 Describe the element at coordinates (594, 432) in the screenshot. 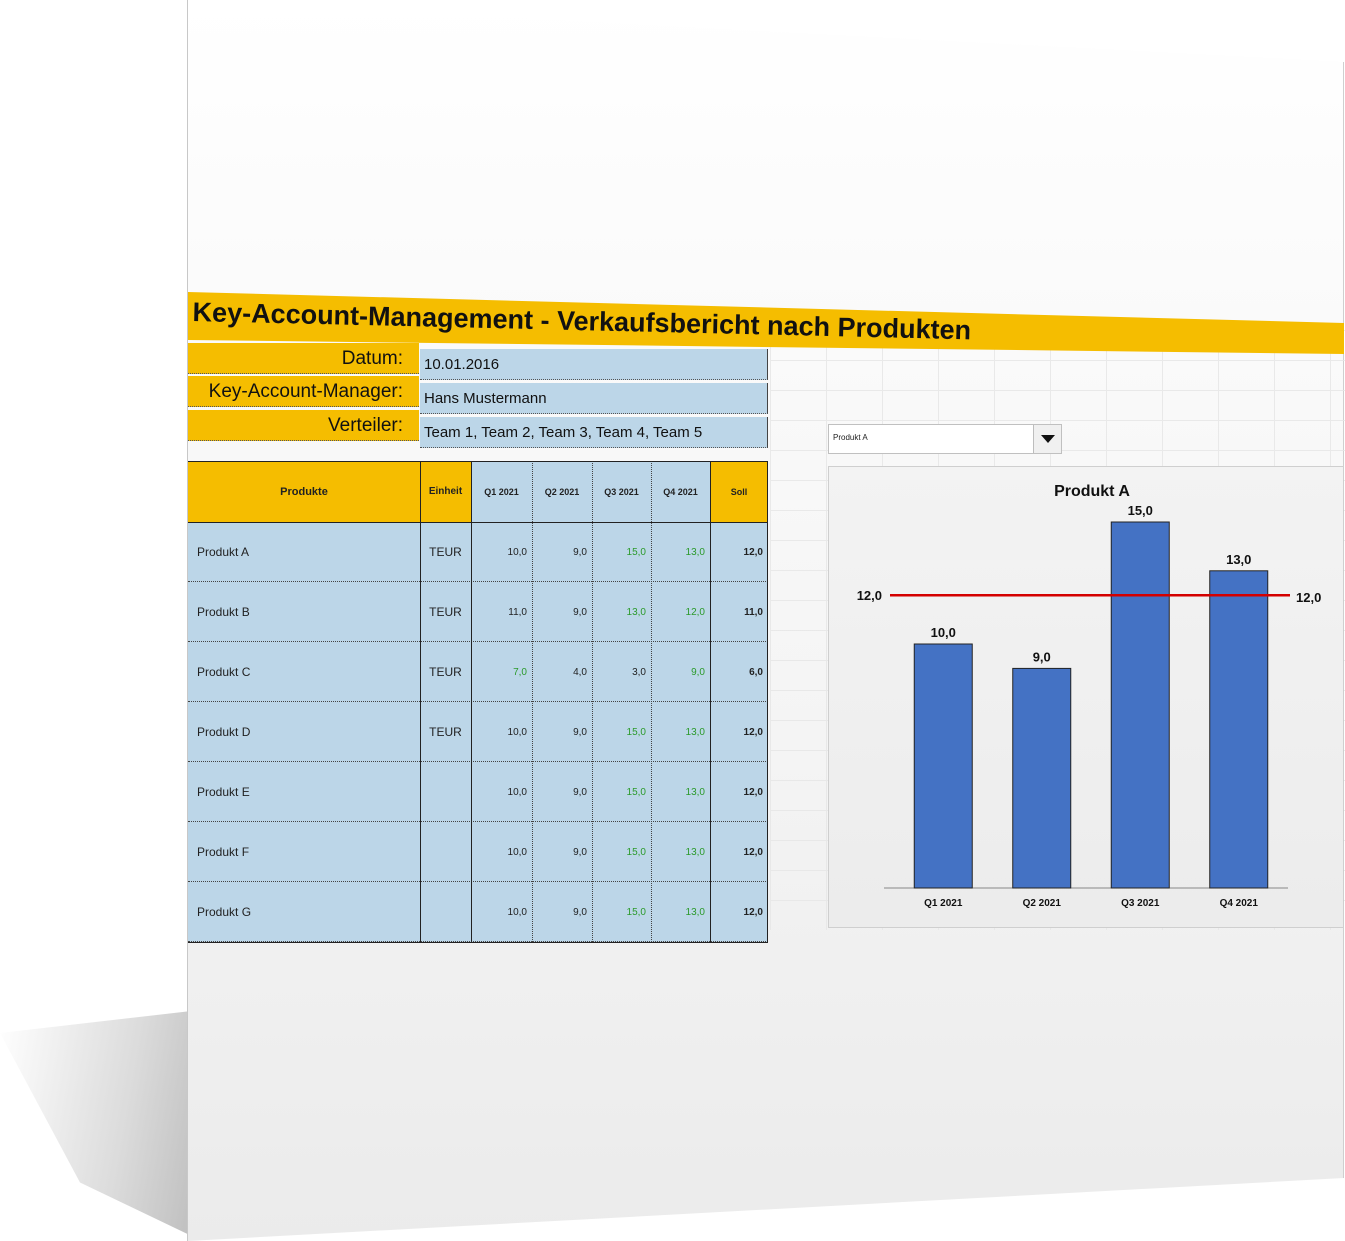

I see `verteiler-field: Team 1, Team 2, Team 3, Team 4, Team 5` at that location.